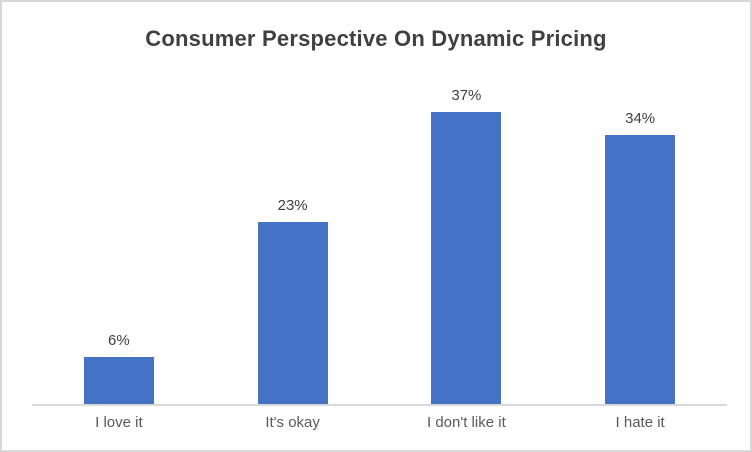  Describe the element at coordinates (376, 38) in the screenshot. I see `chart-title: Consumer Perspective On Dynamic Pricing` at that location.